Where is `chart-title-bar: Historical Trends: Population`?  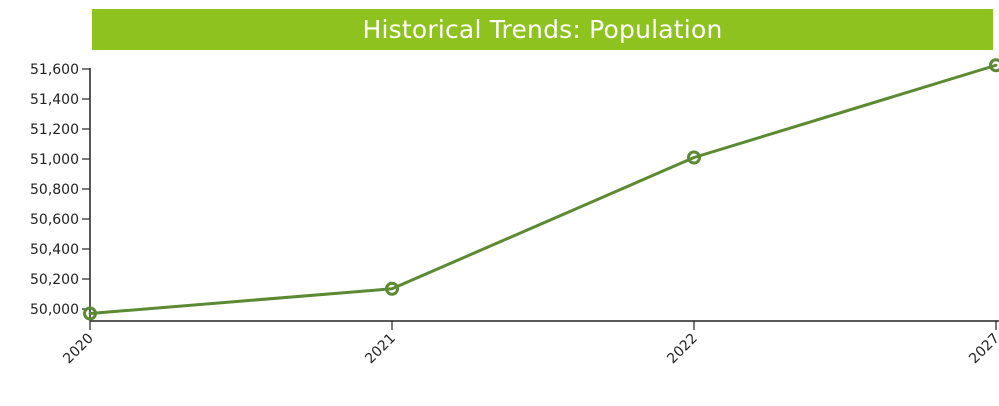 chart-title-bar: Historical Trends: Population is located at coordinates (542, 29).